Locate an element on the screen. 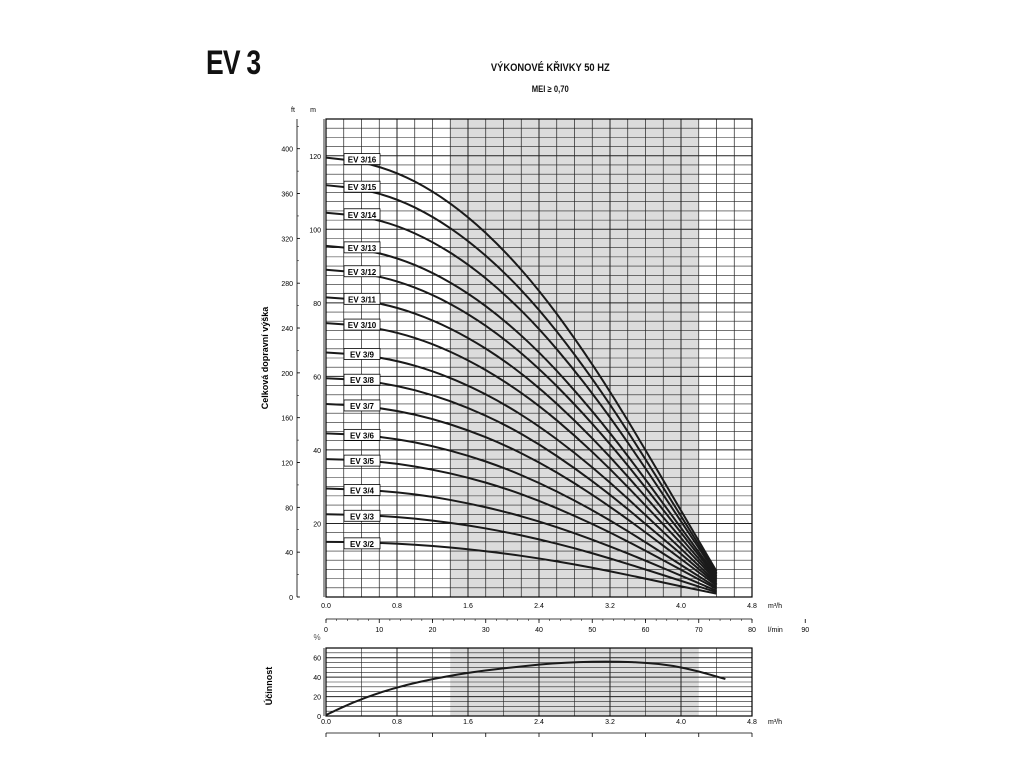  series-label: EV 3/10 is located at coordinates (362, 325).